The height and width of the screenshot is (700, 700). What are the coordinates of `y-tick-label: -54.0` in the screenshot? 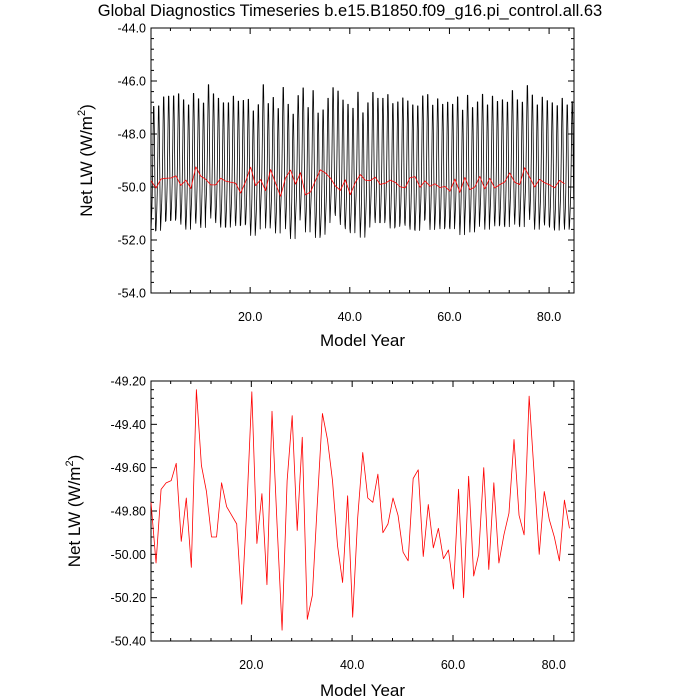 It's located at (132, 294).